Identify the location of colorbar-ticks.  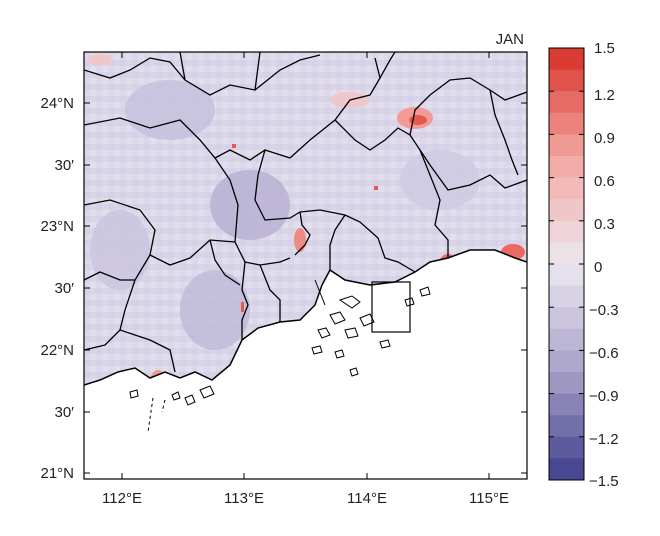
(566, 264).